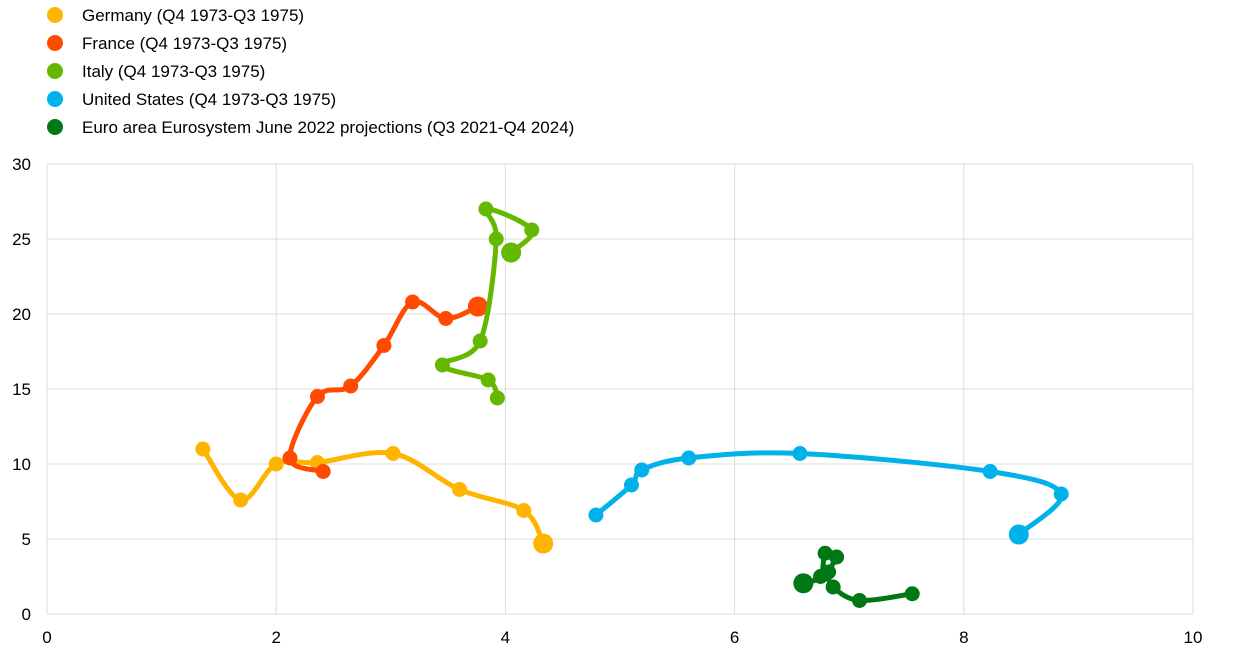  Describe the element at coordinates (46, 637) in the screenshot. I see `x-tick-label: 0` at that location.